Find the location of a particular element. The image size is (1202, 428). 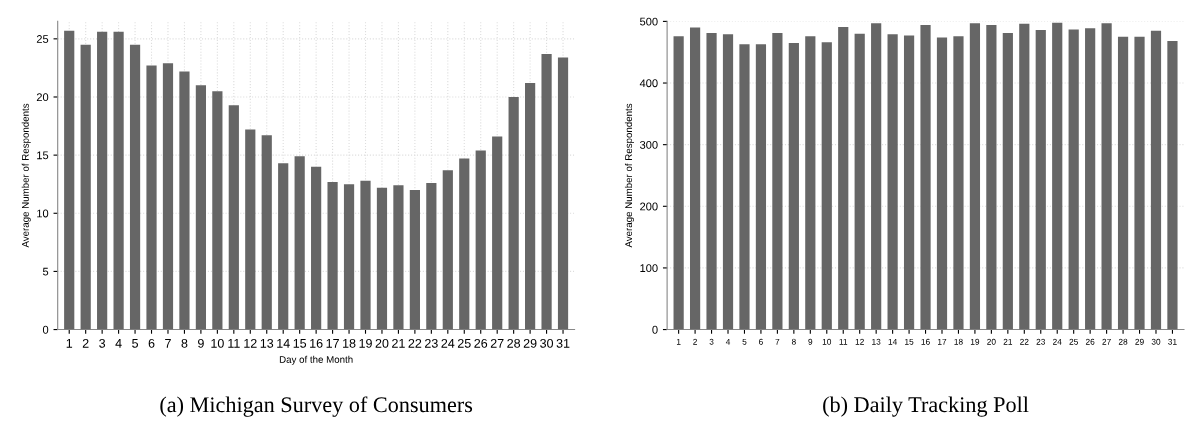

x-tick-label: 16 is located at coordinates (316, 343).